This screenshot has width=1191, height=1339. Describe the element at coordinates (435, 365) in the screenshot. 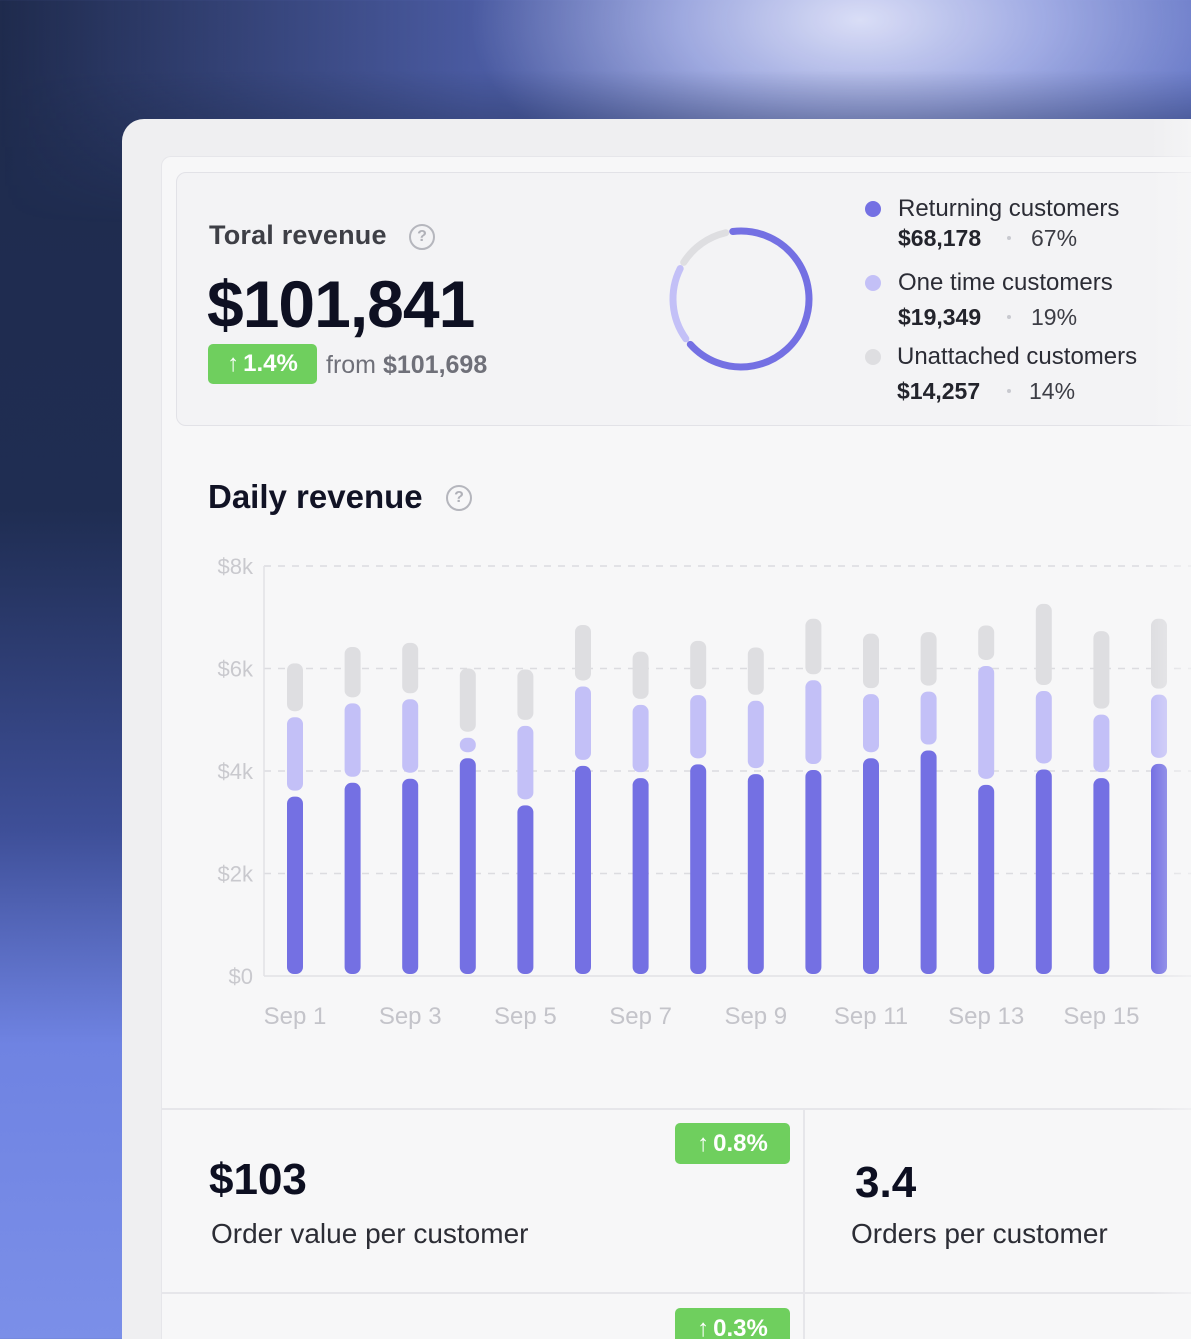

I see `previous-revenue-value: $101,698` at that location.